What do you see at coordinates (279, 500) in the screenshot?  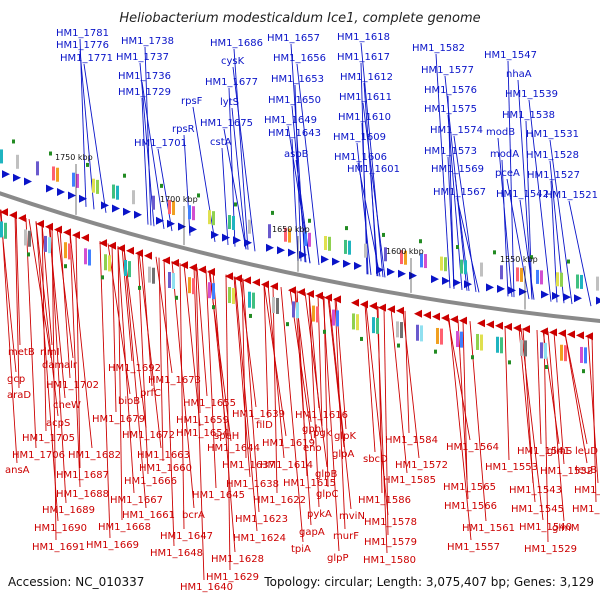 I see `gene-label: HM1_1622` at bounding box center [279, 500].